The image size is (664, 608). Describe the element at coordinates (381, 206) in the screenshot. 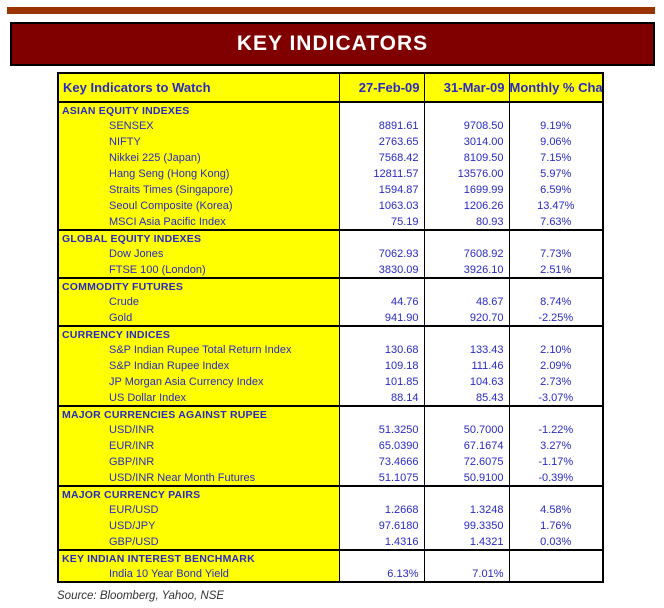

I see `value-feb: 1063.03` at that location.